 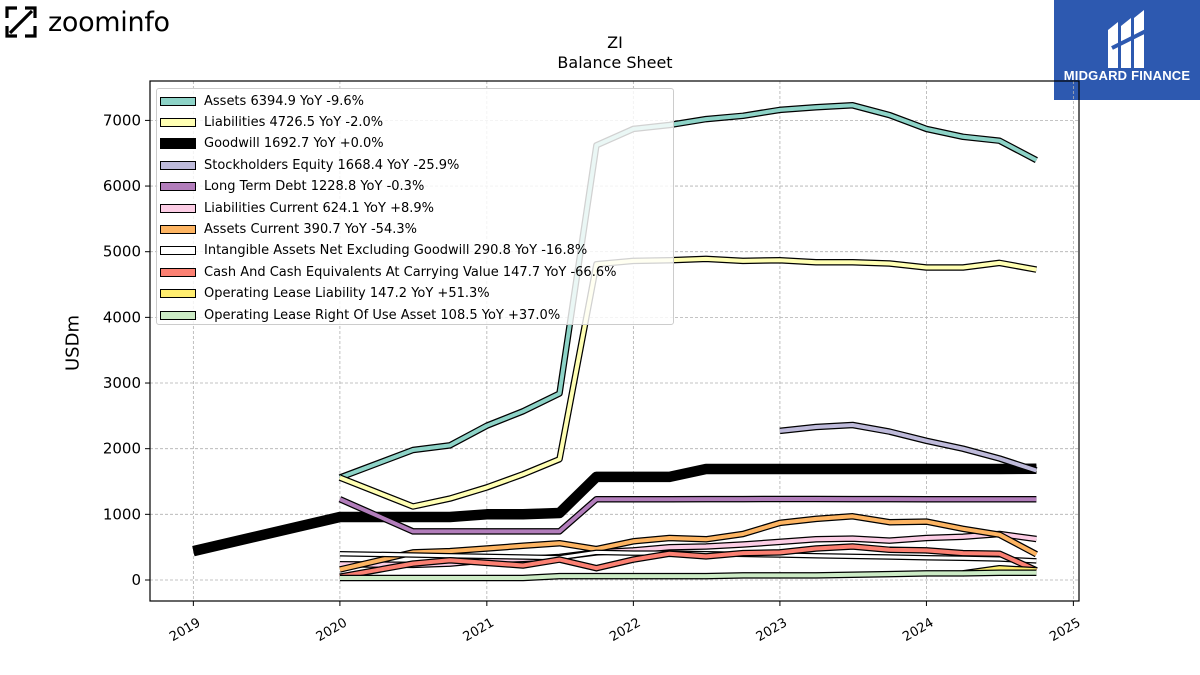 I want to click on midgard-logo-icon, so click(x=1128, y=39).